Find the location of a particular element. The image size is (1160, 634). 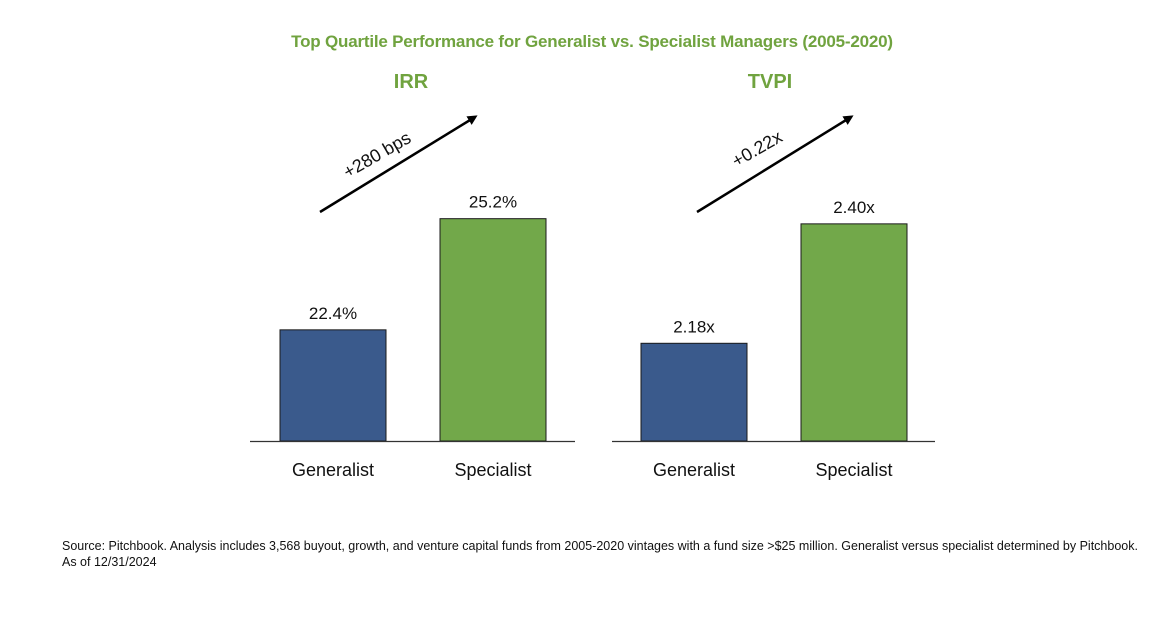

data-label-specialist: 2.40x is located at coordinates (854, 207).